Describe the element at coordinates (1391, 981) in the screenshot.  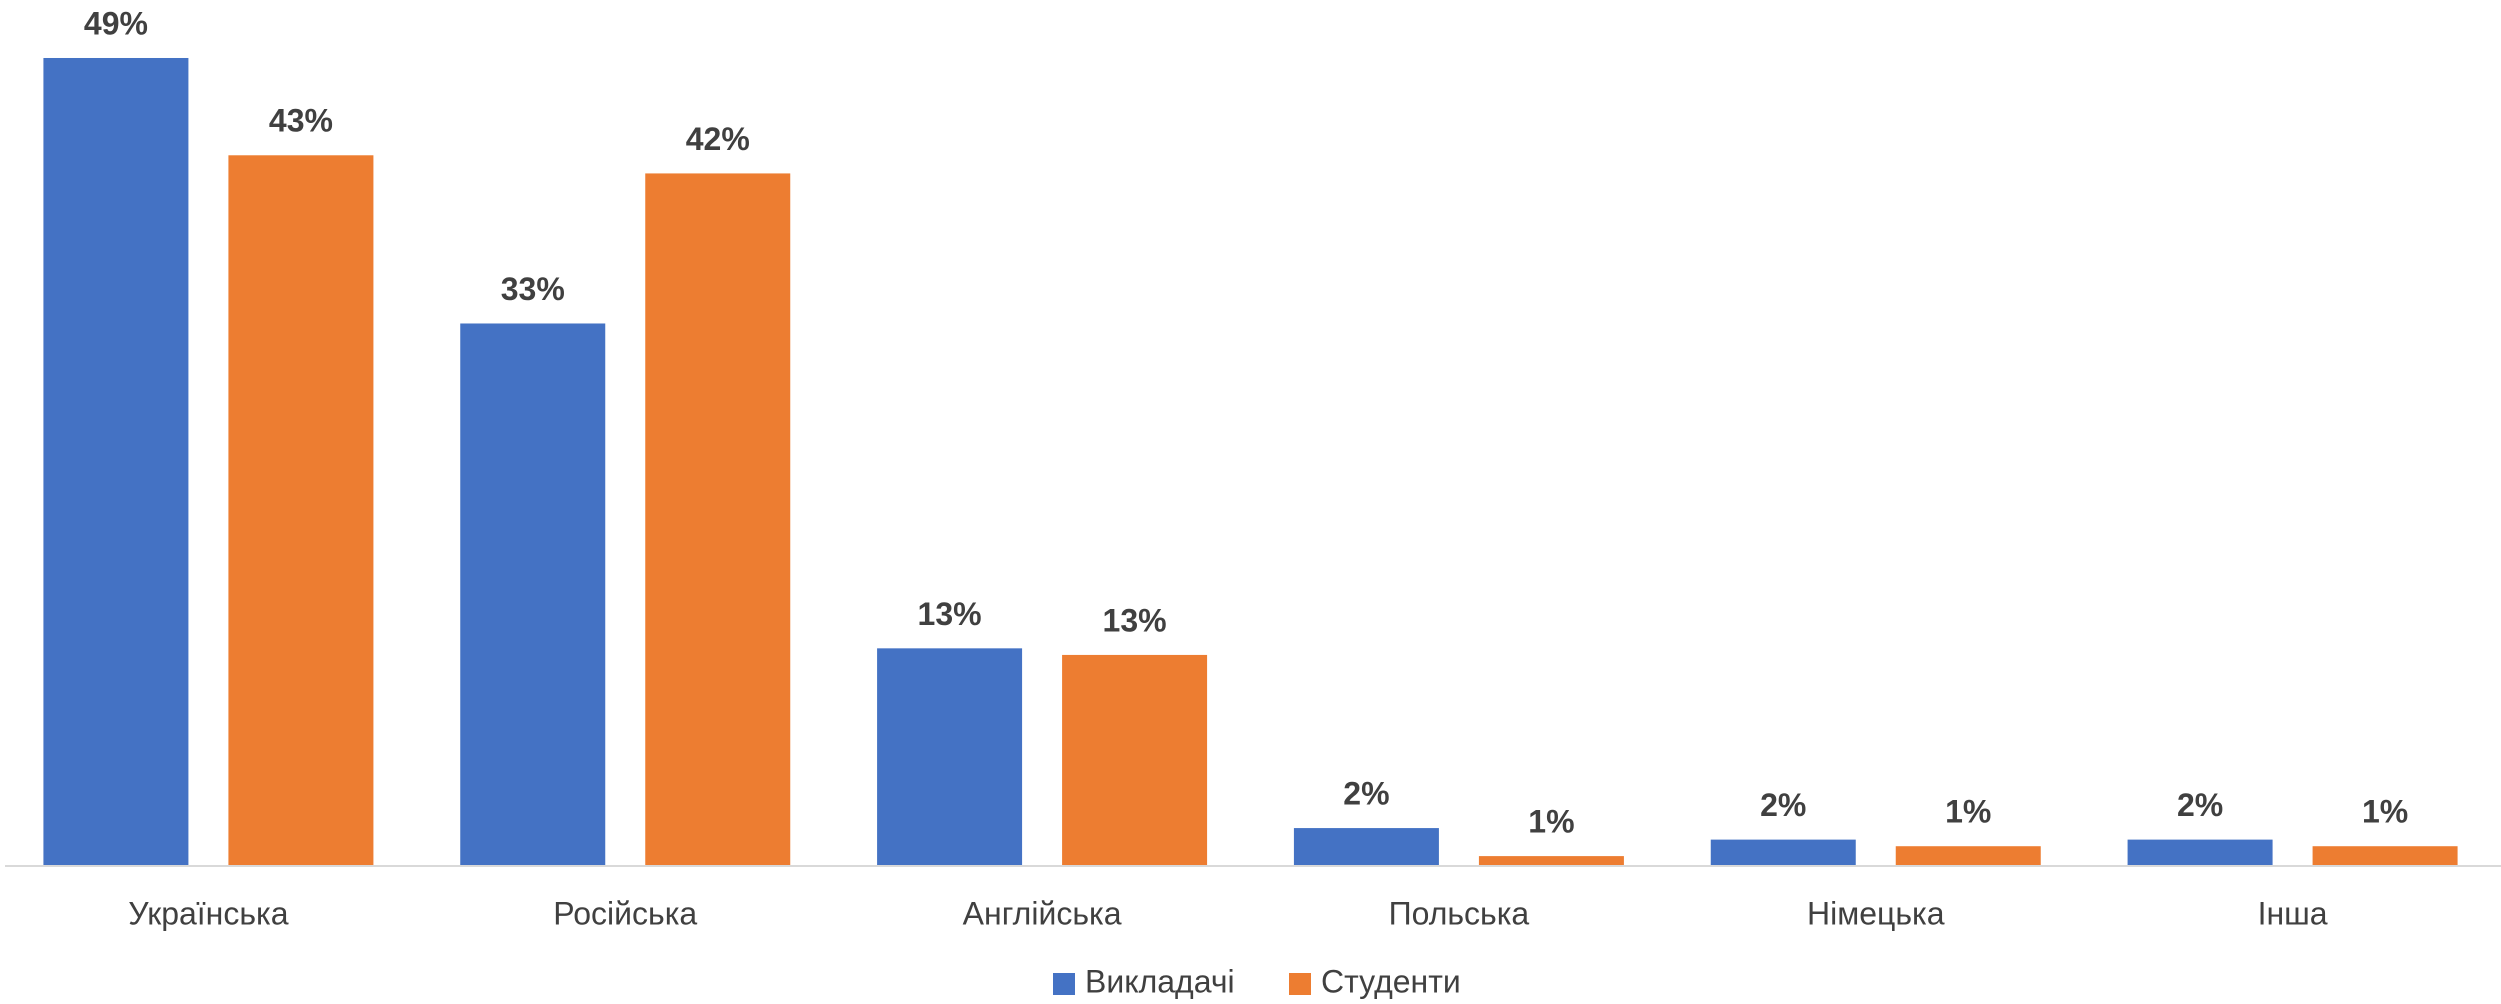
I see `legend-label: Студенти` at that location.